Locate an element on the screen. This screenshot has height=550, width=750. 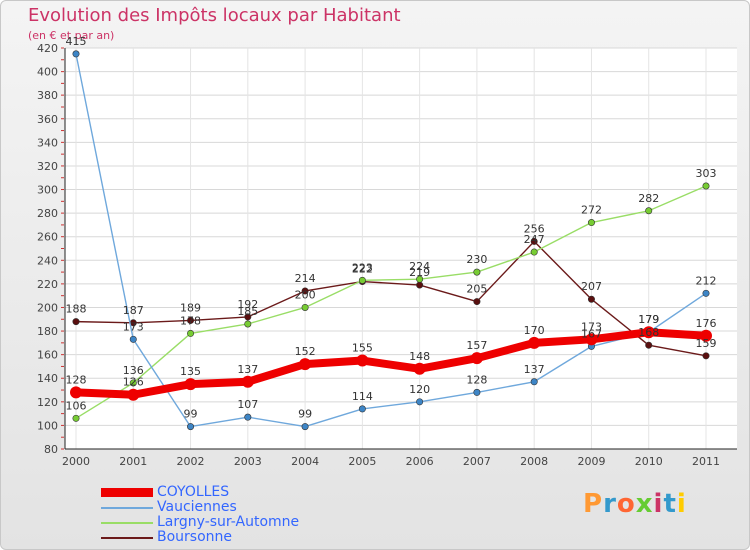
y-tick-label: 100 is located at coordinates (47, 425).